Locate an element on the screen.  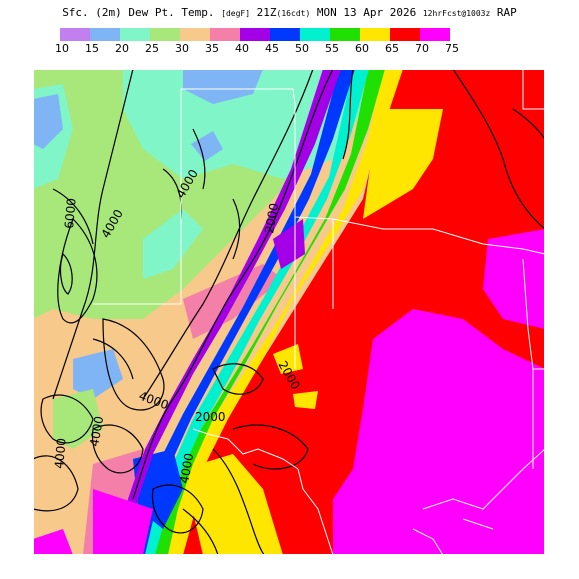
legend-tick-label: 40 is located at coordinates (242, 48).